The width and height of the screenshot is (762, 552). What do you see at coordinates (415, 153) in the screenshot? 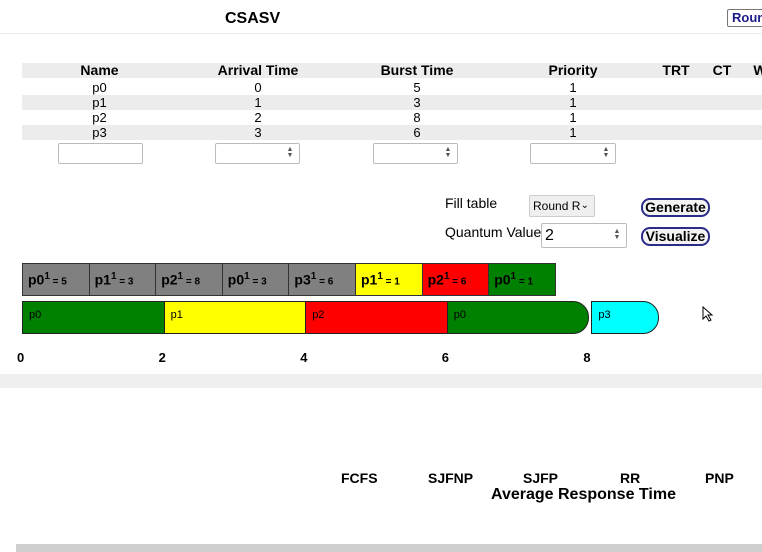
I see `new-burst-input: ▲ ▼` at bounding box center [415, 153].